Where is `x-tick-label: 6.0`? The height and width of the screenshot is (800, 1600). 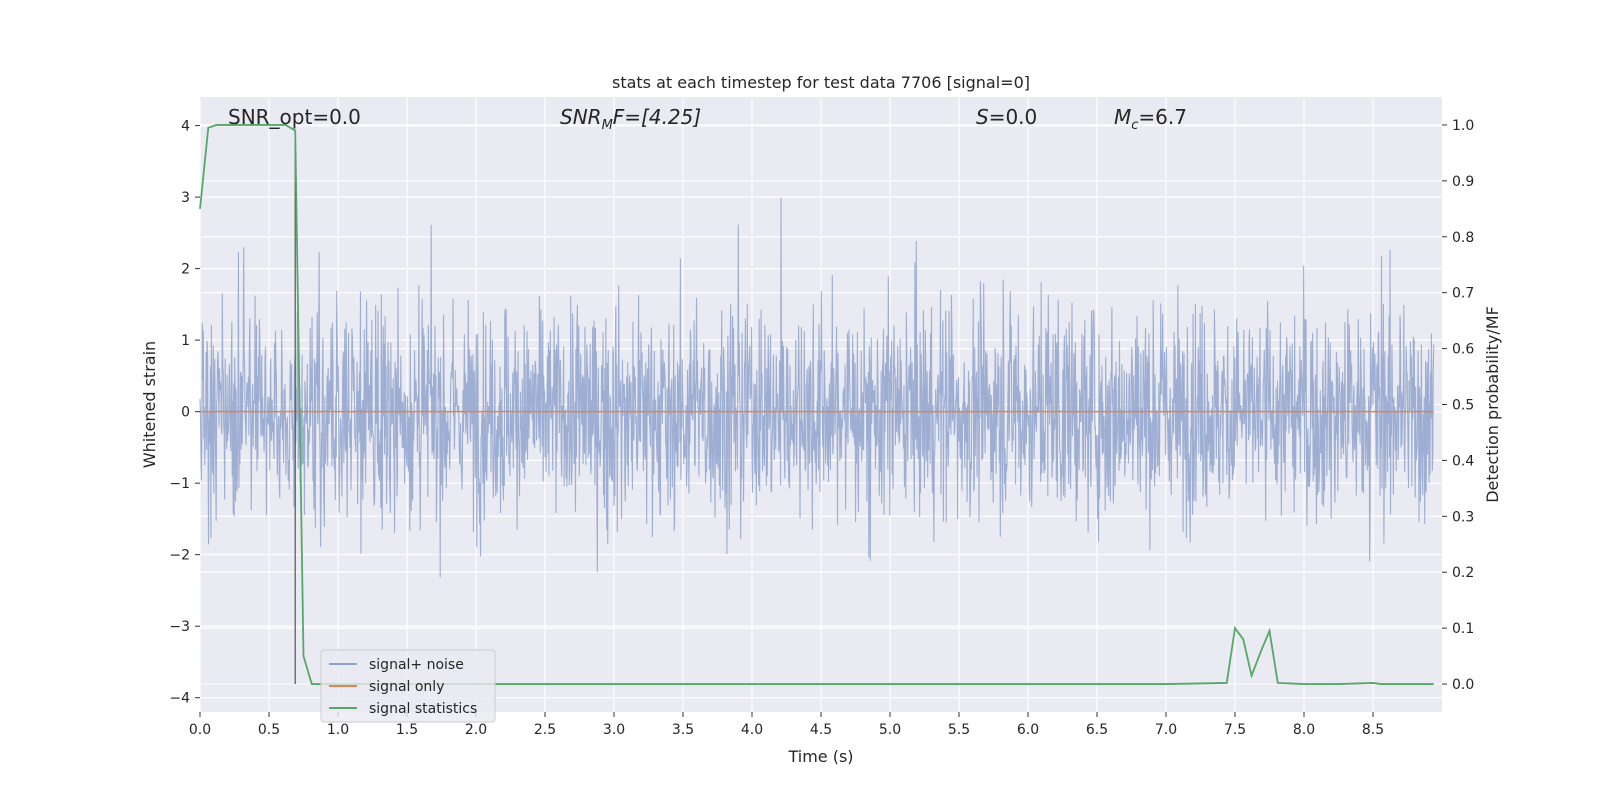
x-tick-label: 6.0 is located at coordinates (1028, 730).